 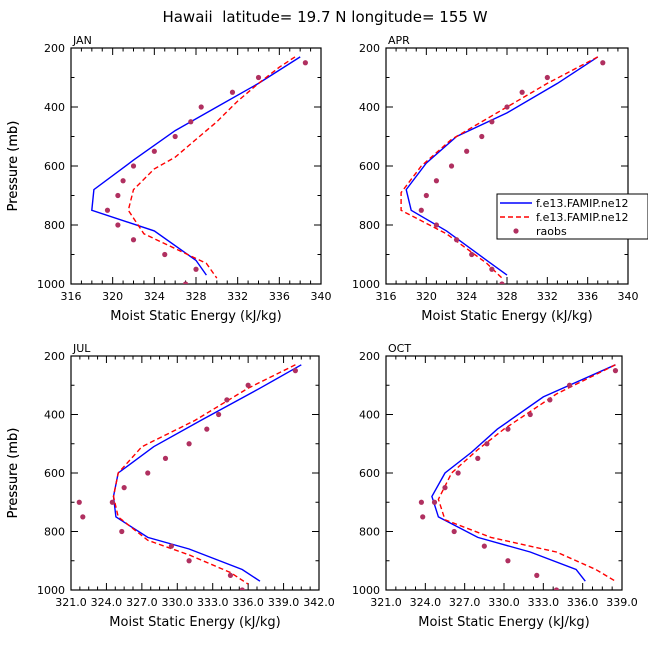 I want to click on legend-label-solid: f.e13.FAMIP.ne12, so click(x=582, y=203).